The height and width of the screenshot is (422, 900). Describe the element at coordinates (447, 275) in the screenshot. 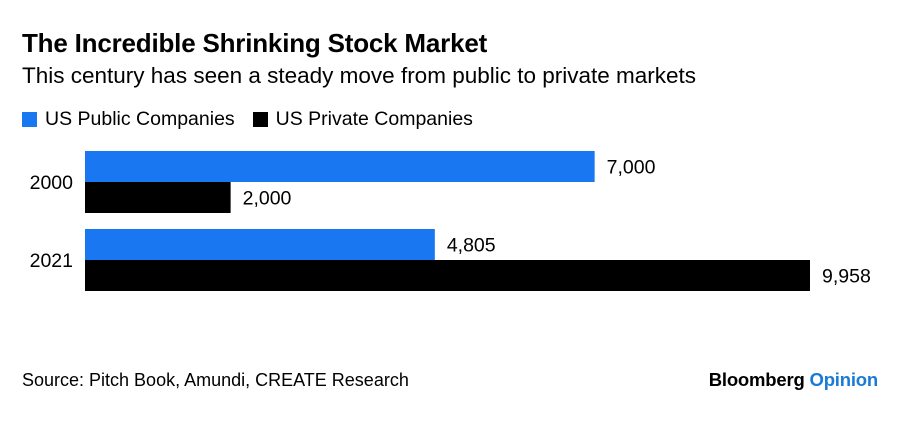

I see `bar-private-2021` at that location.